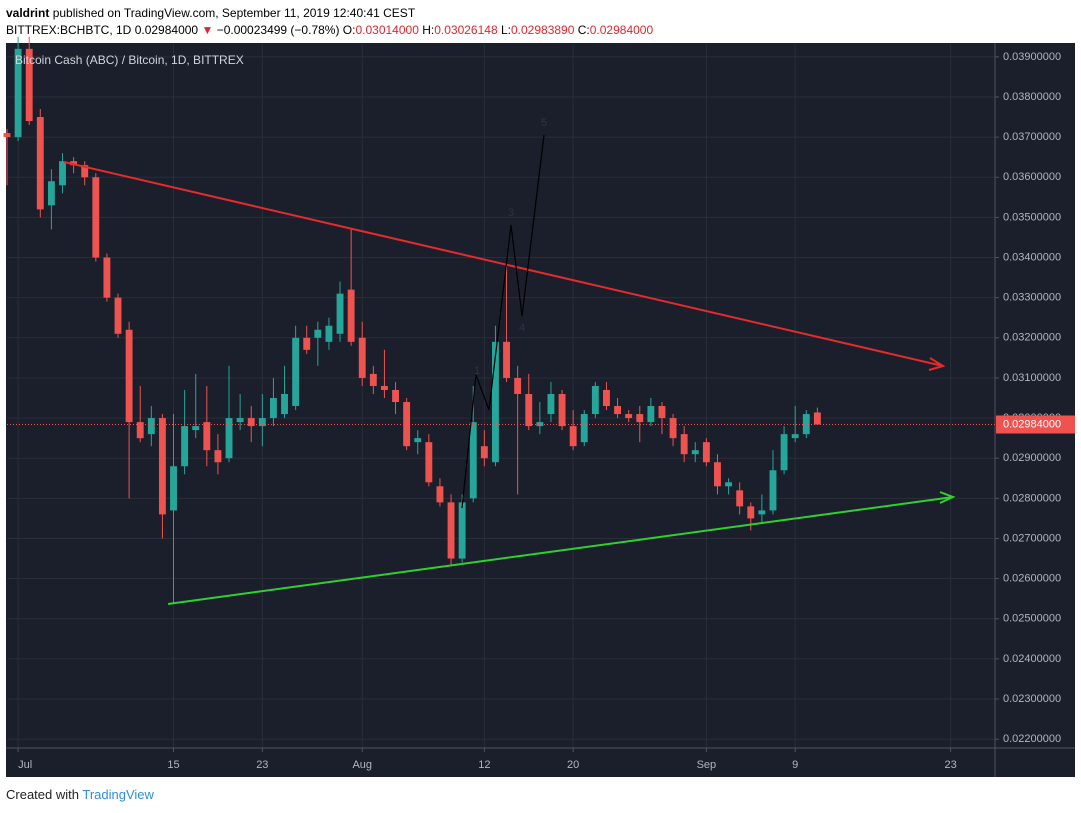  I want to click on wave-label: 4, so click(522, 328).